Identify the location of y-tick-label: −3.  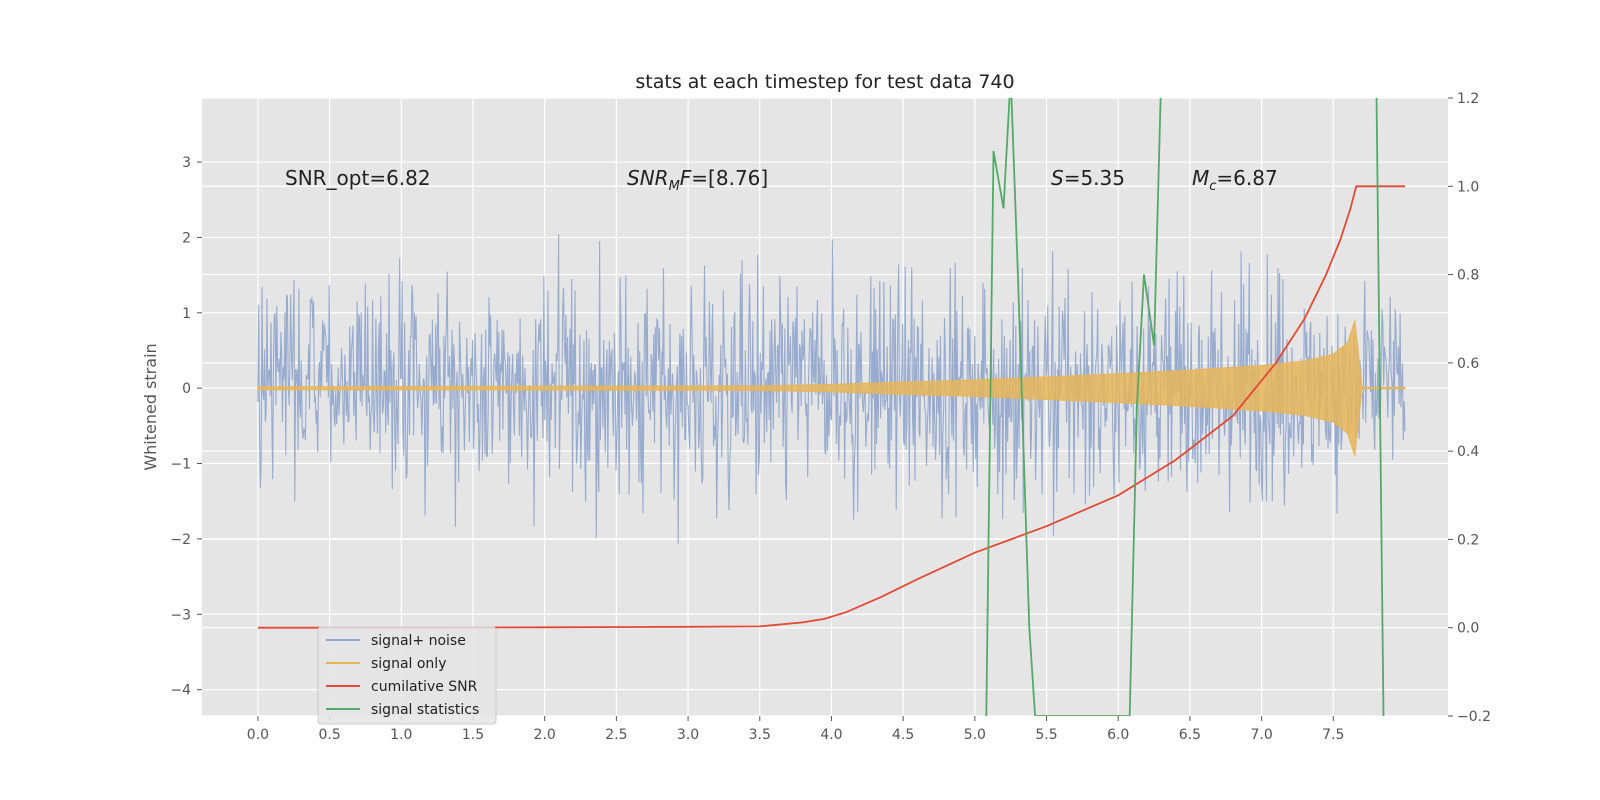
(180, 615).